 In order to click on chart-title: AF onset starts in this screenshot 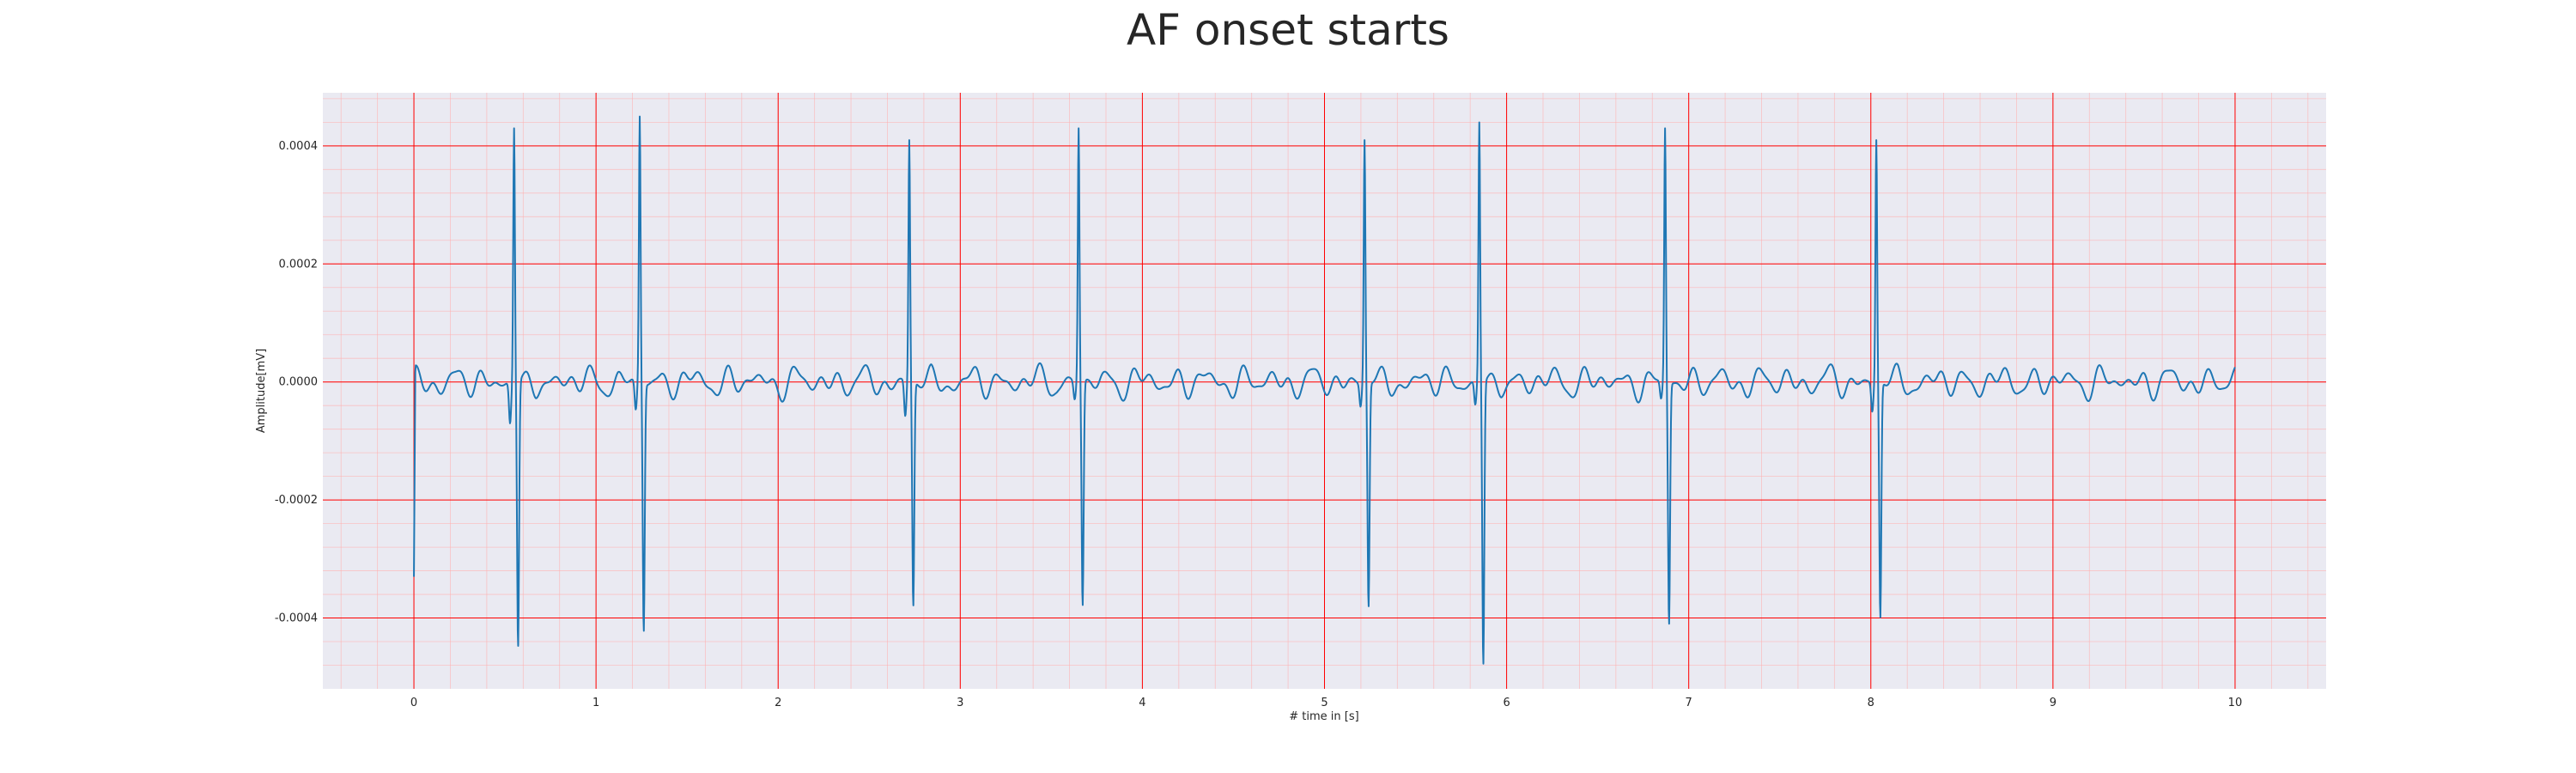, I will do `click(1288, 30)`.